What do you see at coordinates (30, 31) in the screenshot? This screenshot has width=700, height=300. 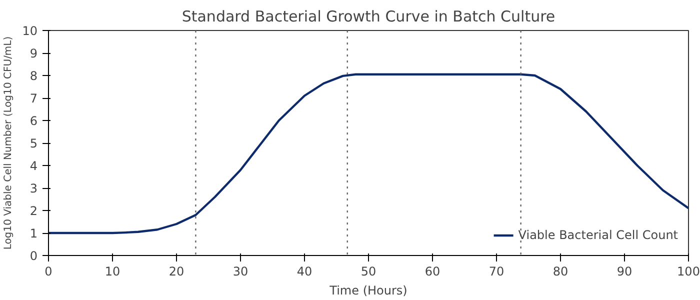 I see `y-tick-label: 10` at bounding box center [30, 31].